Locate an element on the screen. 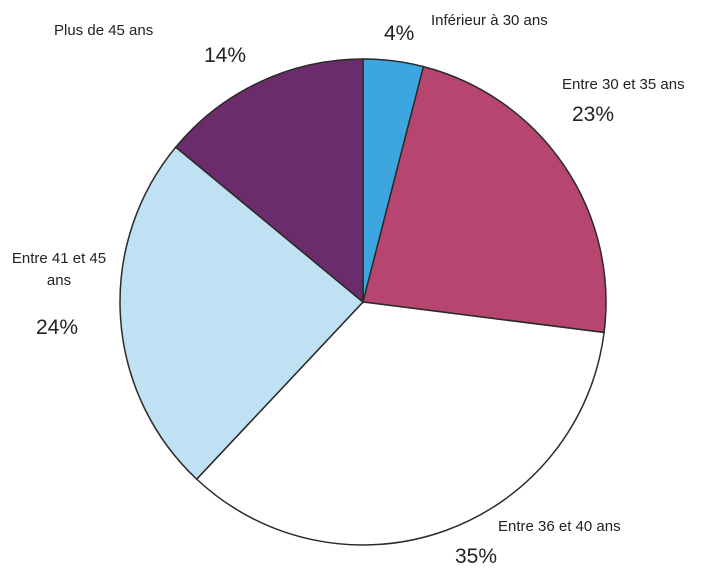 Image resolution: width=728 pixels, height=568 pixels. slice-label: Entre 36 et 40 ans is located at coordinates (559, 526).